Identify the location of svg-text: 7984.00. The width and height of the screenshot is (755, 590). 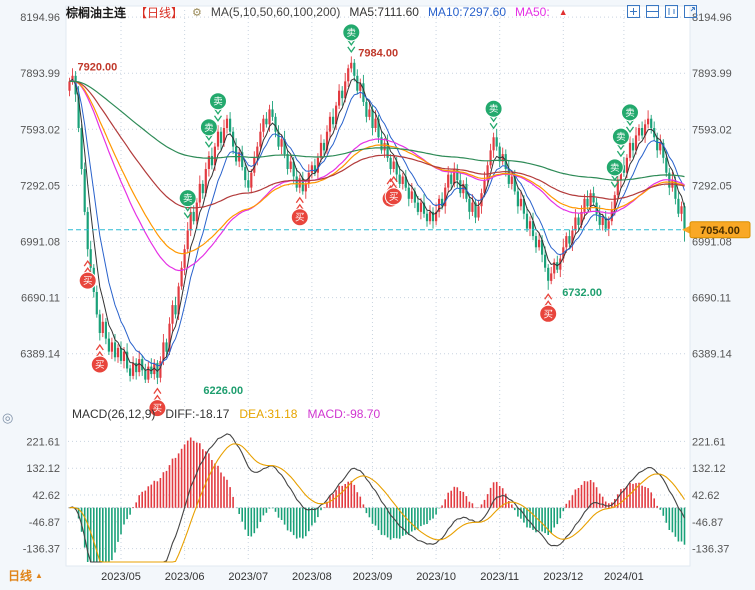
(378, 53).